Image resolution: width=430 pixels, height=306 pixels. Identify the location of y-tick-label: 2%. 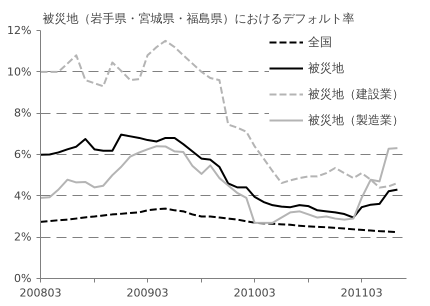
(23, 237).